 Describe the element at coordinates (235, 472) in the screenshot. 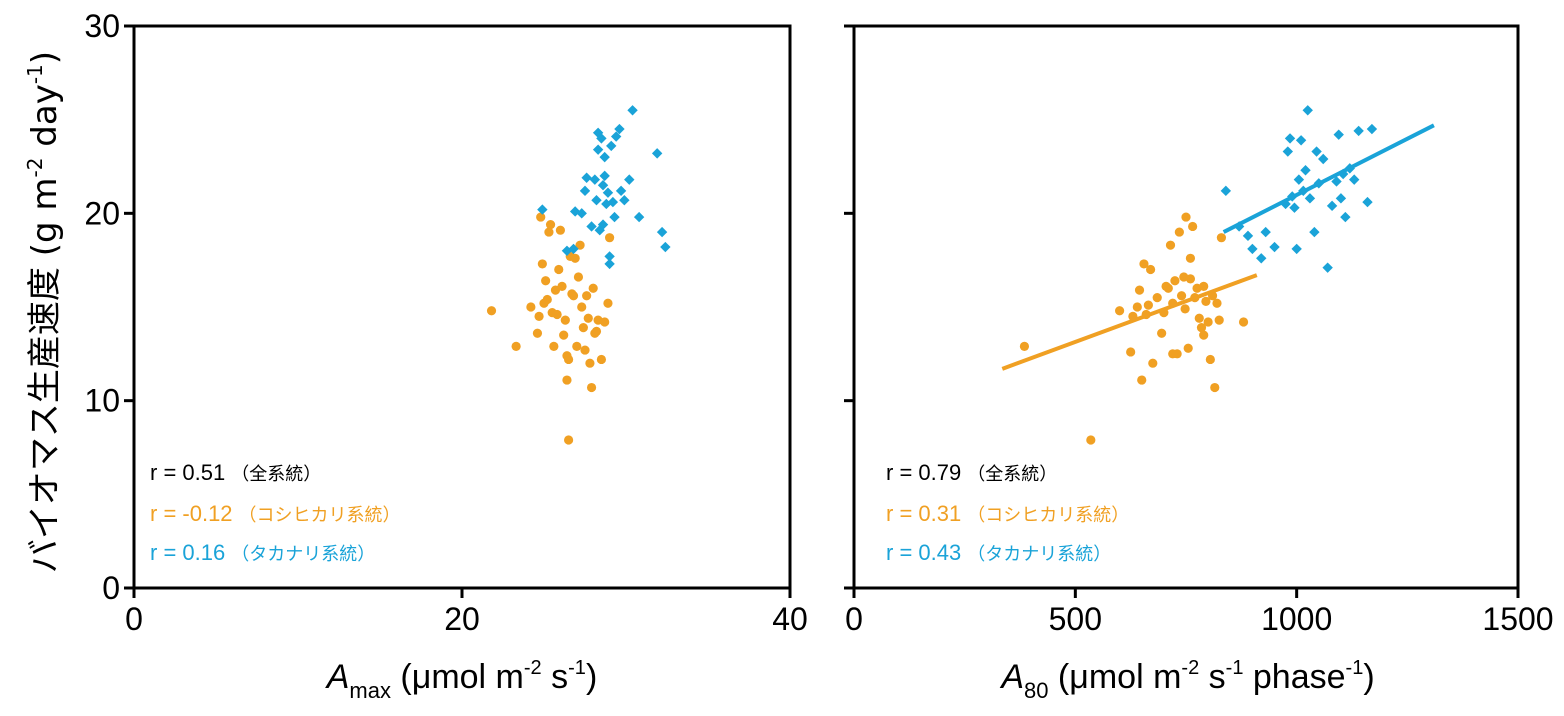

I see `correlation-annotation-all: r = 0.51 （全系統）` at that location.